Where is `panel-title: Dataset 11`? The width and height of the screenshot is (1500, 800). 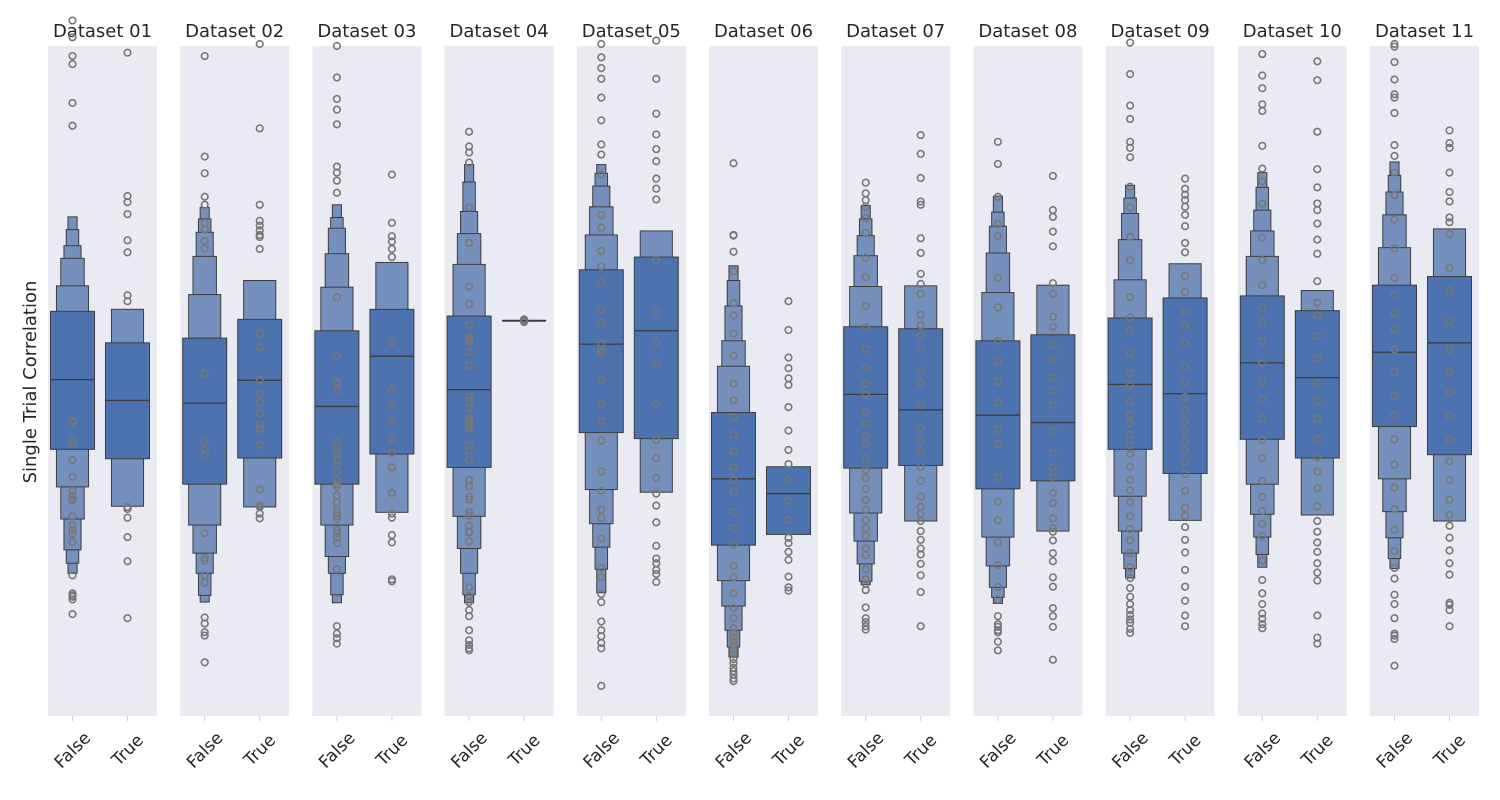 panel-title: Dataset 11 is located at coordinates (1424, 31).